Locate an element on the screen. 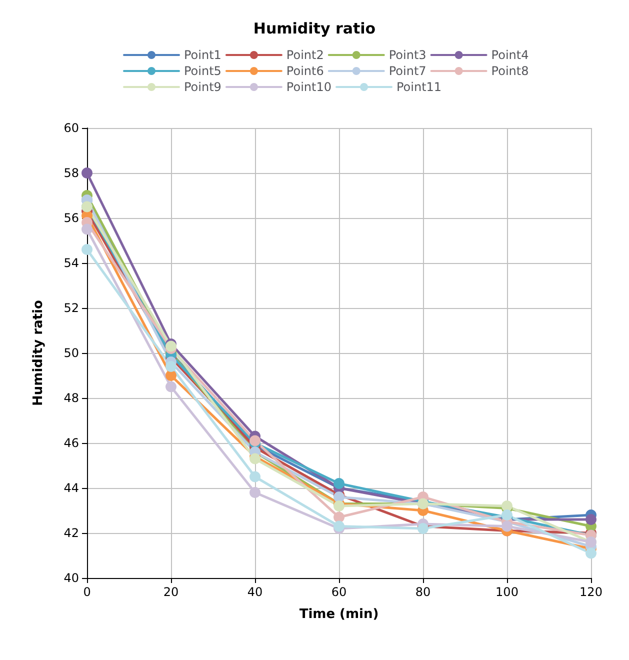  x-tick-label: 40 is located at coordinates (255, 592).